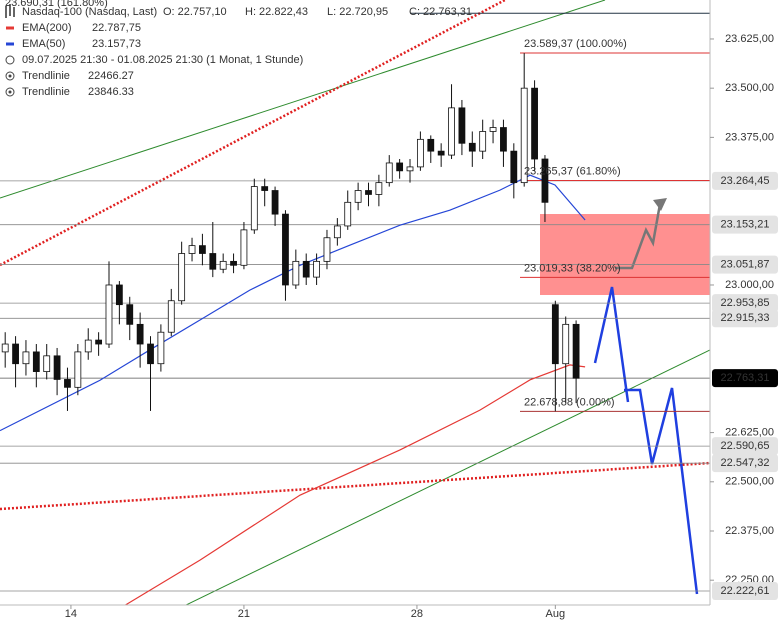 The height and width of the screenshot is (630, 780). What do you see at coordinates (56, 4) in the screenshot?
I see `fib-label: 23.690,31 (161.80%)` at bounding box center [56, 4].